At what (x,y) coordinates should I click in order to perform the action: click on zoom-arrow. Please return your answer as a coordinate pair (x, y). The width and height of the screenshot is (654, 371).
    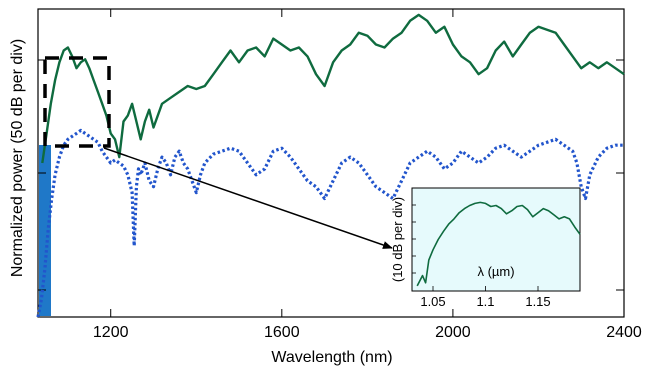
    Looking at the image, I should click on (248, 198).